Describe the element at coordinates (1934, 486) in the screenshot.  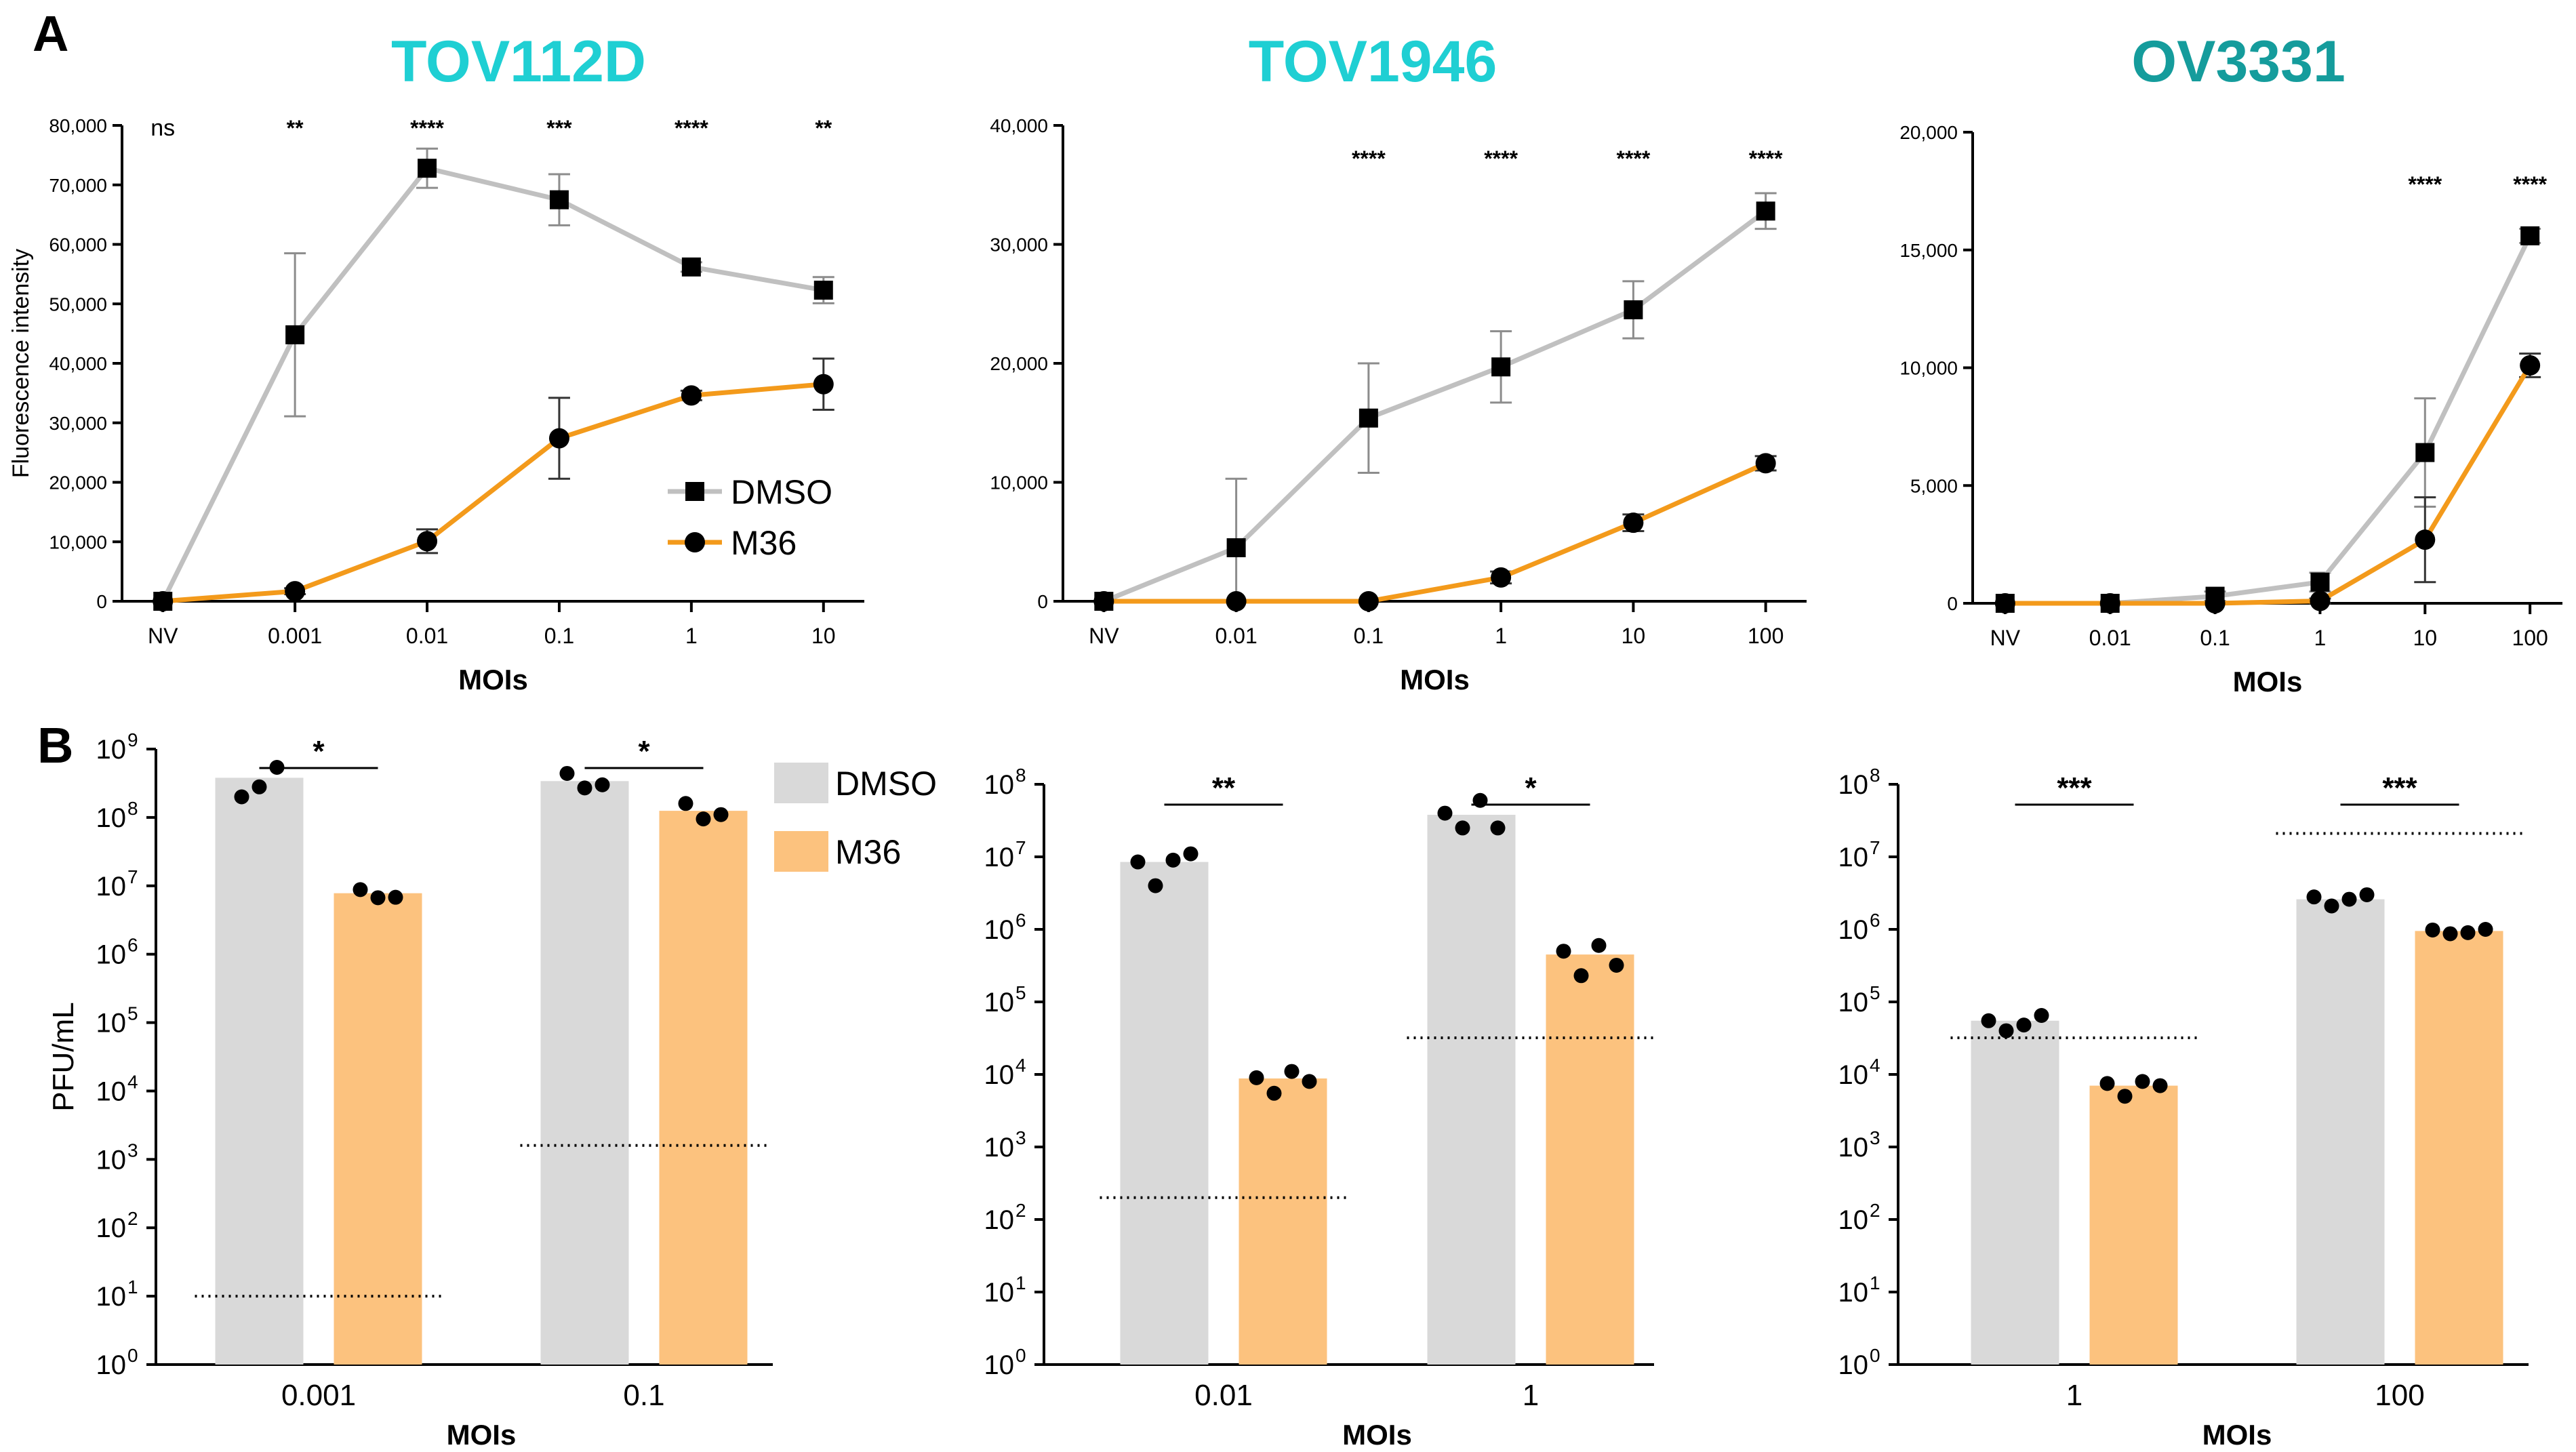
I see `y-tick-label: 5,000` at that location.